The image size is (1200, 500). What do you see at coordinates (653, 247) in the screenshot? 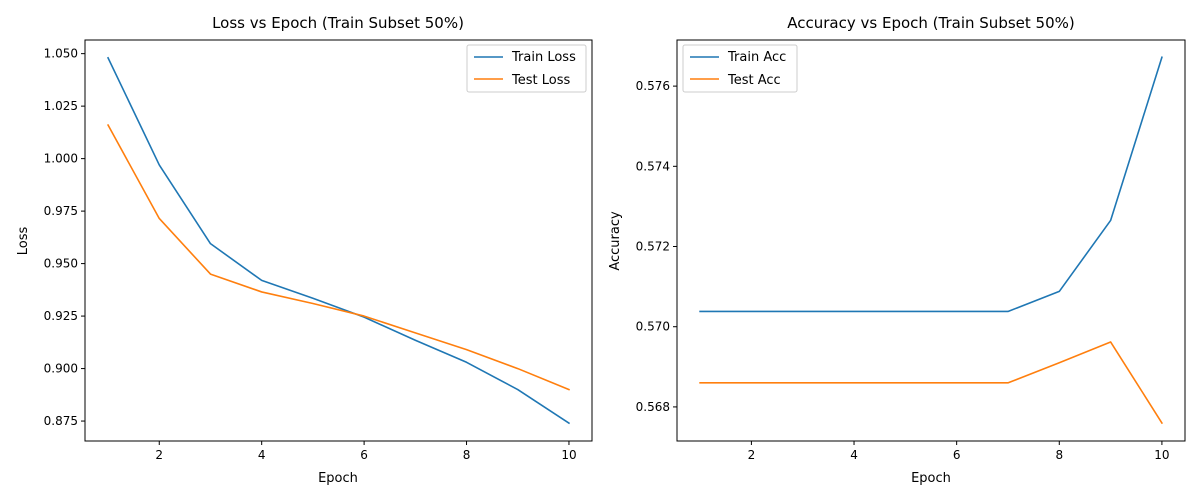
I see `y-tick-label: 0.572` at bounding box center [653, 247].